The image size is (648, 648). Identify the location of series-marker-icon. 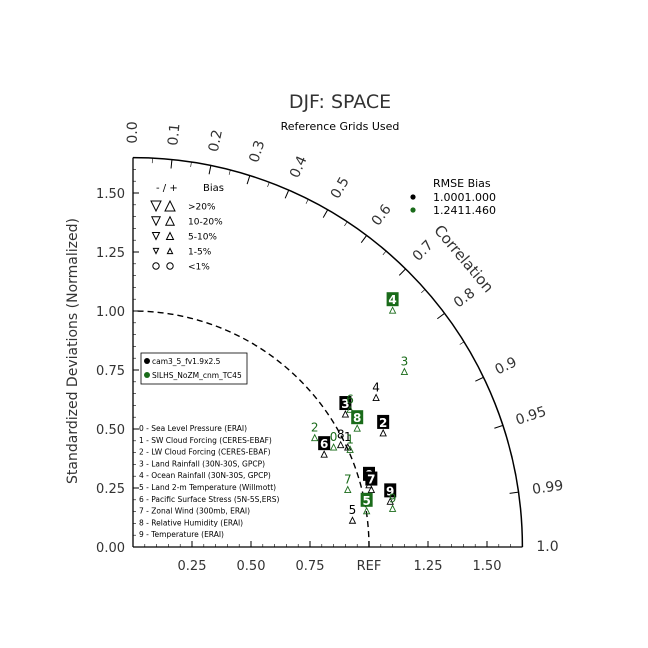
(147, 375).